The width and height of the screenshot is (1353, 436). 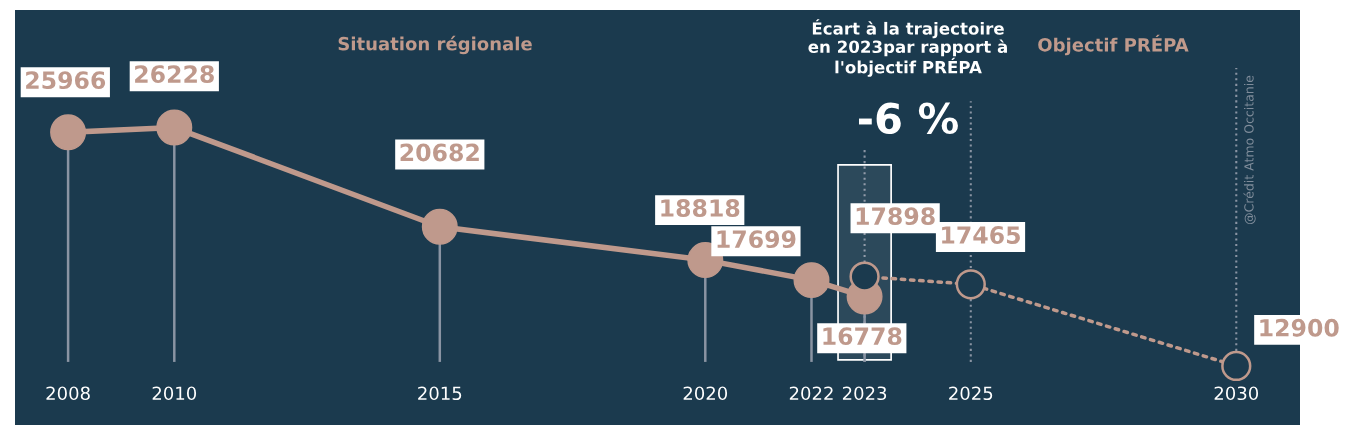 I want to click on annotation: -6 %, so click(x=908, y=118).